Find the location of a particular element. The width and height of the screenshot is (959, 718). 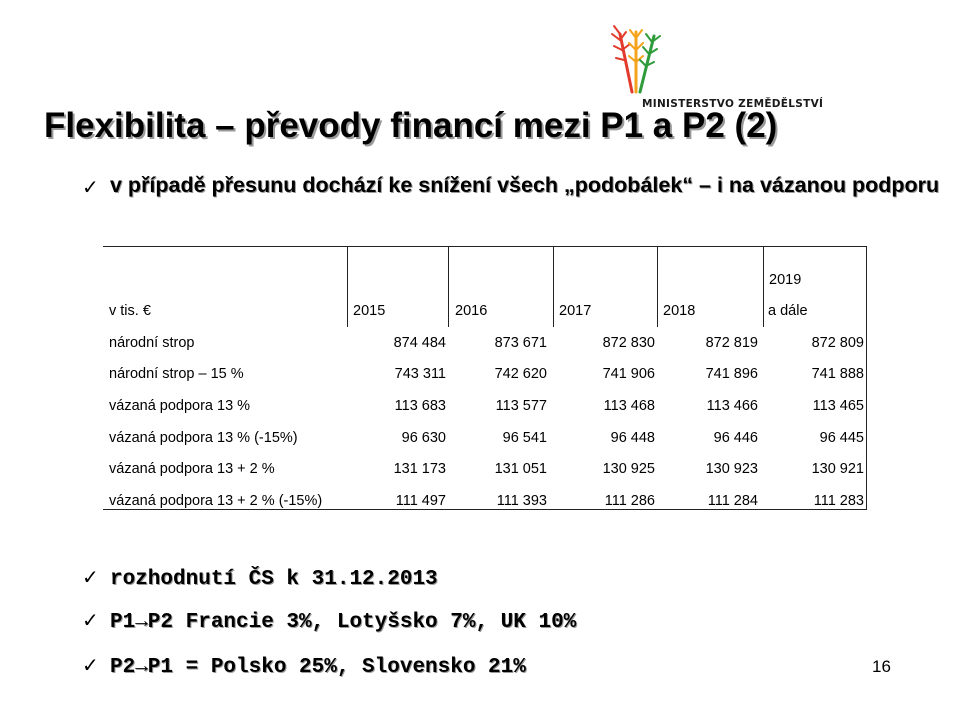

column-header: 2016 is located at coordinates (471, 311).